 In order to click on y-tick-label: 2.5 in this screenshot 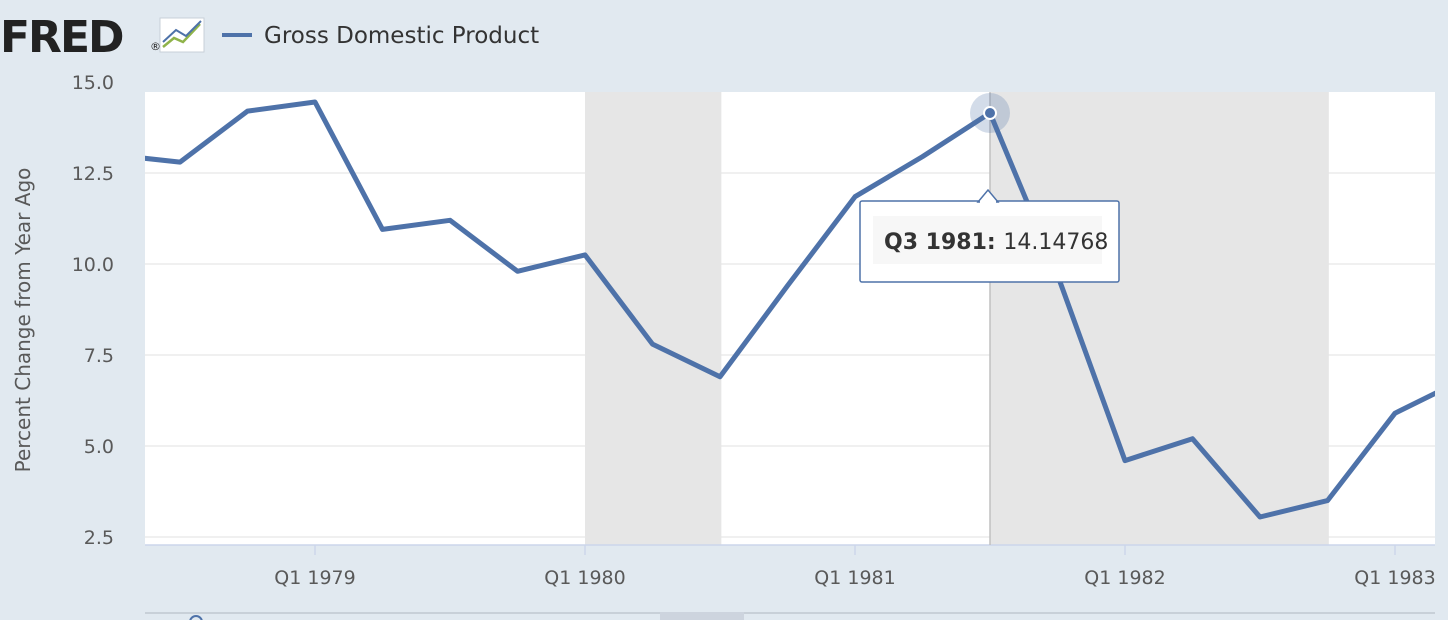, I will do `click(99, 538)`.